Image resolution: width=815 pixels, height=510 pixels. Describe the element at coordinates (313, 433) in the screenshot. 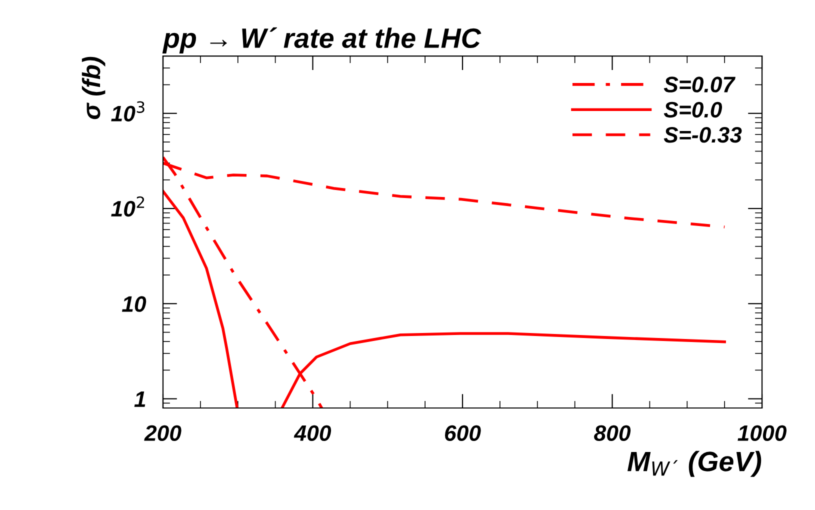

I see `x-tick-label: 400` at that location.